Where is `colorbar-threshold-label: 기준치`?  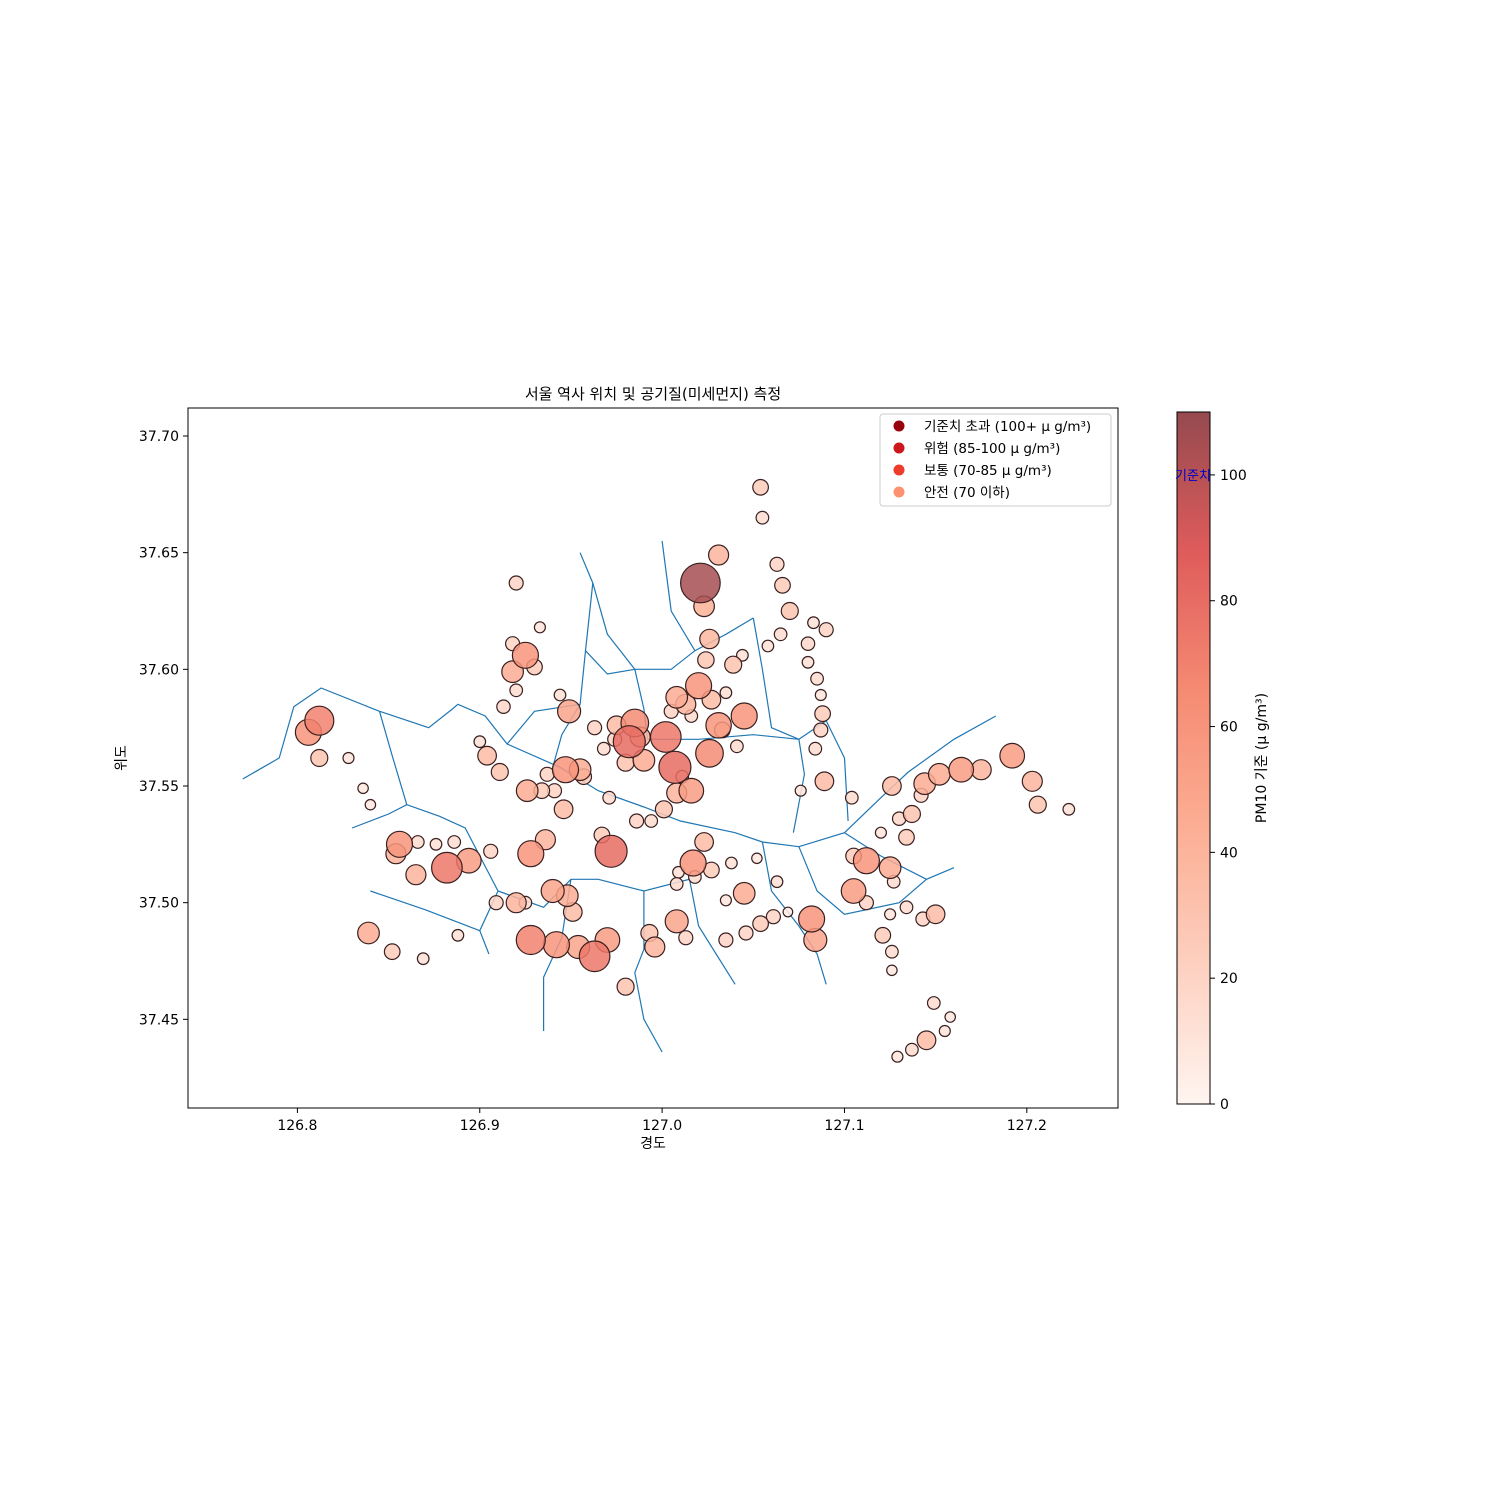 colorbar-threshold-label: 기준치 is located at coordinates (1193, 476).